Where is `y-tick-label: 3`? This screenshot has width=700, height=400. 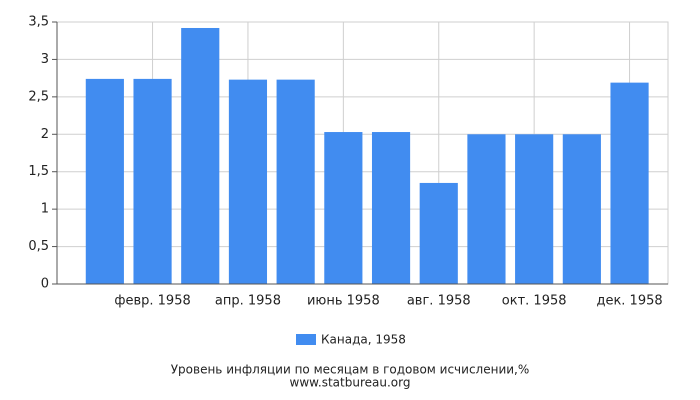
y-tick-label: 3 is located at coordinates (45, 59).